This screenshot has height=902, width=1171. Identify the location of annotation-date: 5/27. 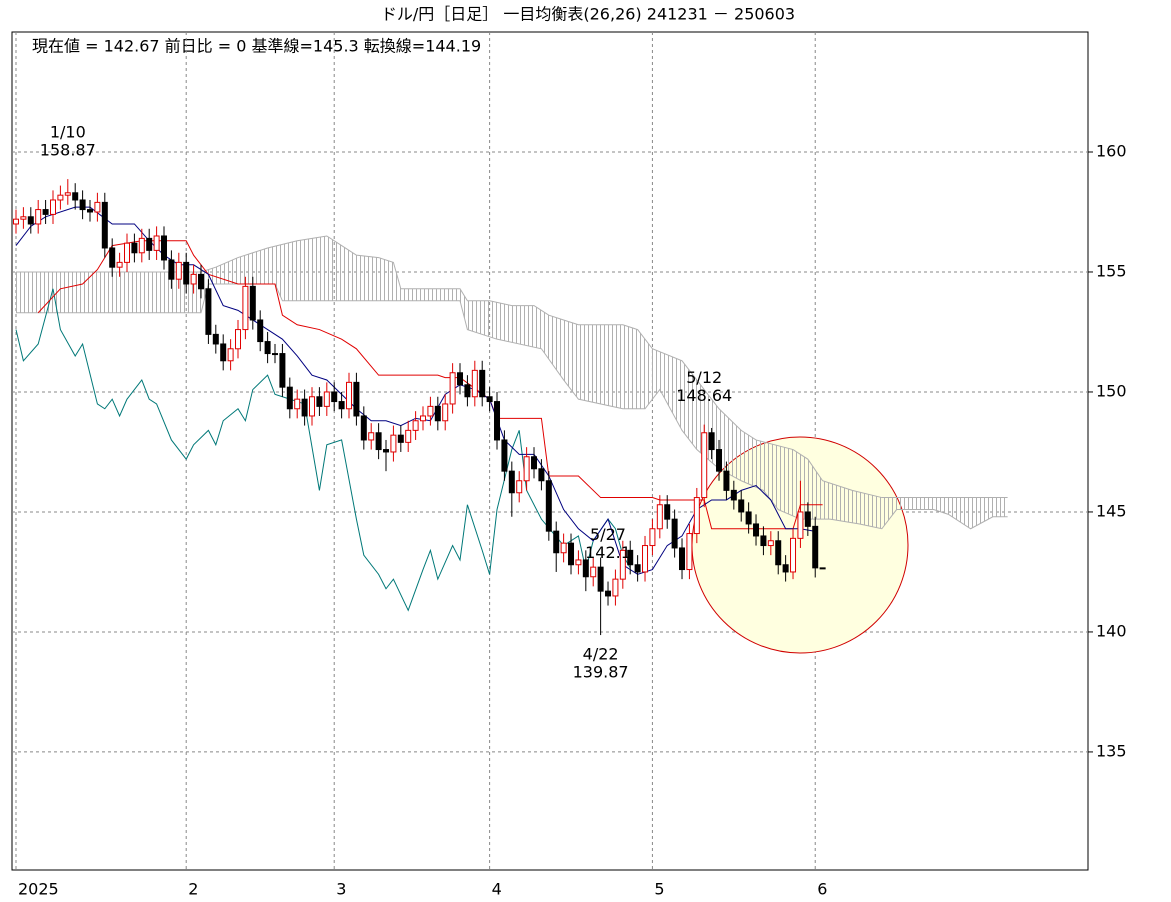
(608, 534).